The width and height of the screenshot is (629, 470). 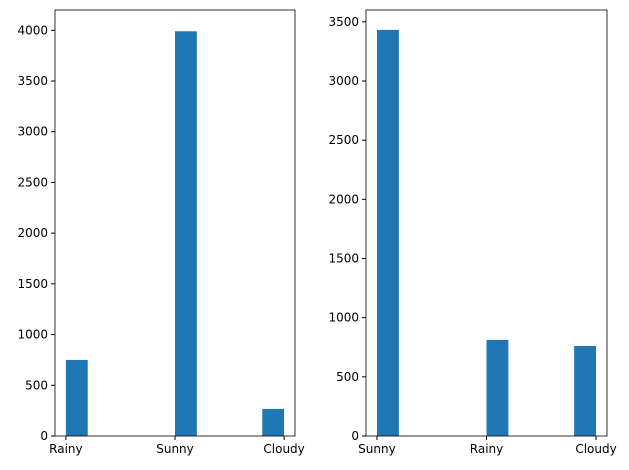 I want to click on y-tick-label: 4000, so click(x=32, y=30).